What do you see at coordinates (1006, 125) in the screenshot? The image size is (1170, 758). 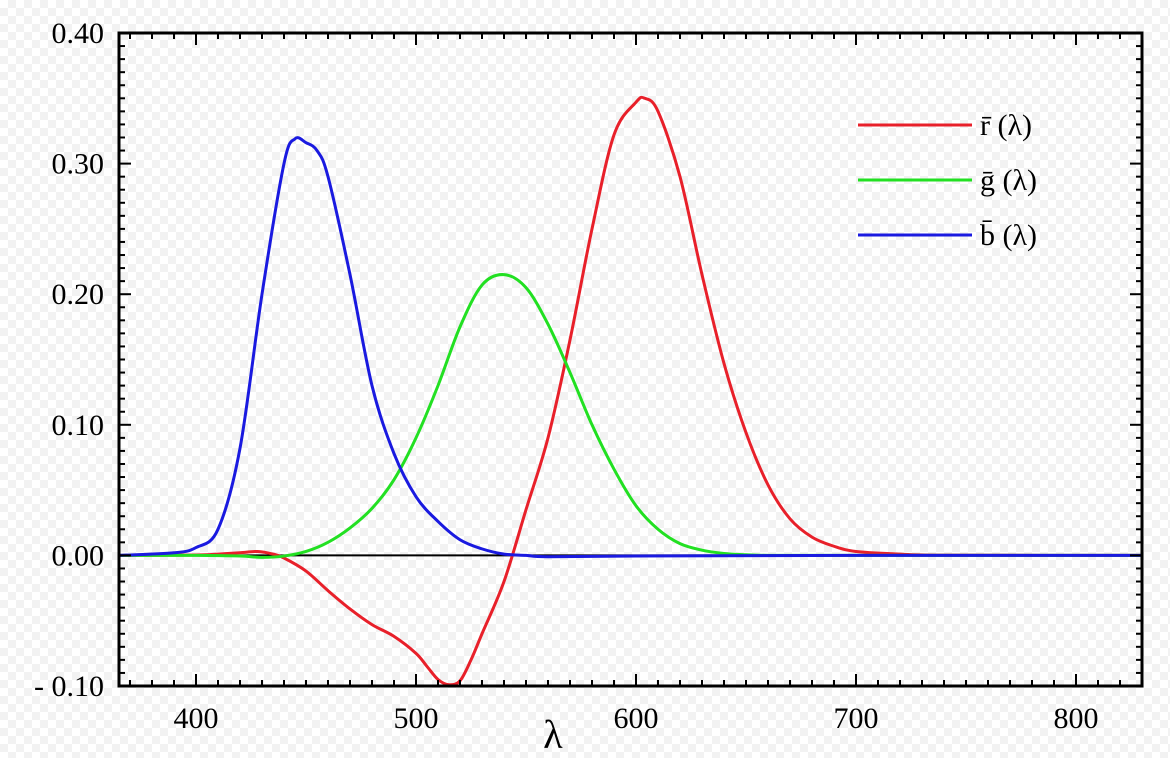 I see `legend-entry-r-bar: r̄ (λ)` at bounding box center [1006, 125].